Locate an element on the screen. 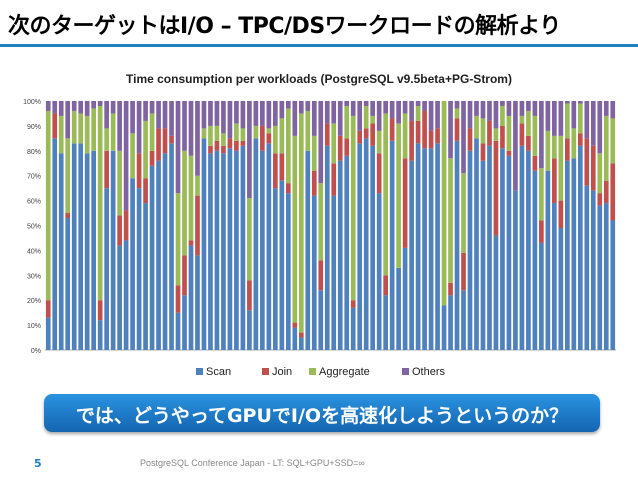  legend-label-join: Join is located at coordinates (282, 372).